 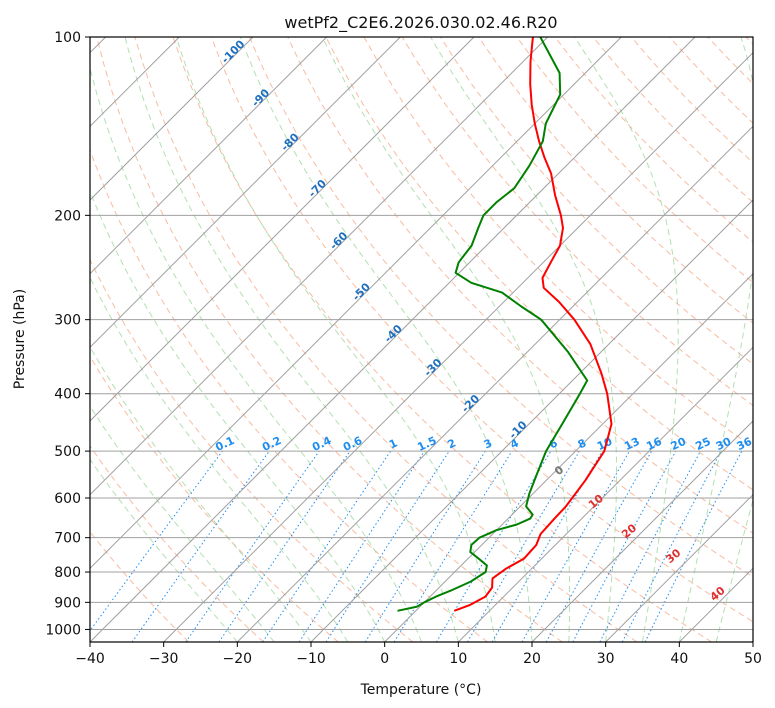 What do you see at coordinates (164, 659) in the screenshot?
I see `x-tick-label: −30` at bounding box center [164, 659].